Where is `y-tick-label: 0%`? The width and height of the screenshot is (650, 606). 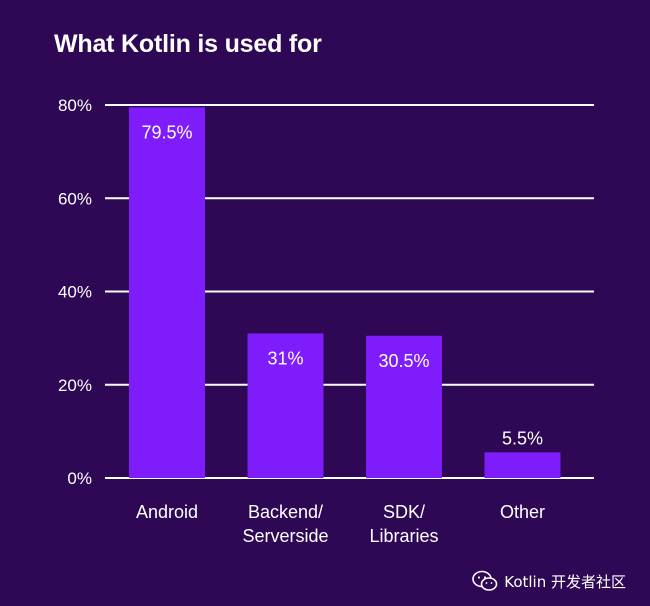
y-tick-label: 0% is located at coordinates (79, 478).